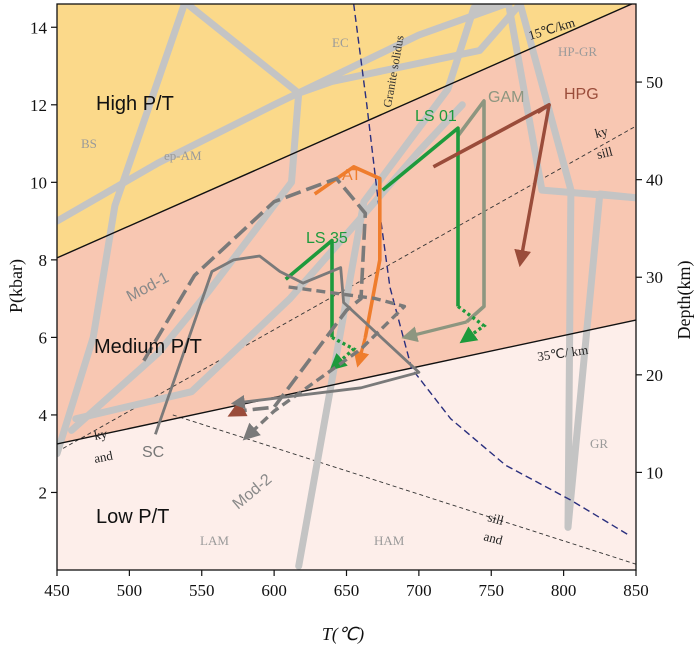 The width and height of the screenshot is (700, 645). Describe the element at coordinates (419, 590) in the screenshot. I see `x-tick-label-700: 700` at that location.